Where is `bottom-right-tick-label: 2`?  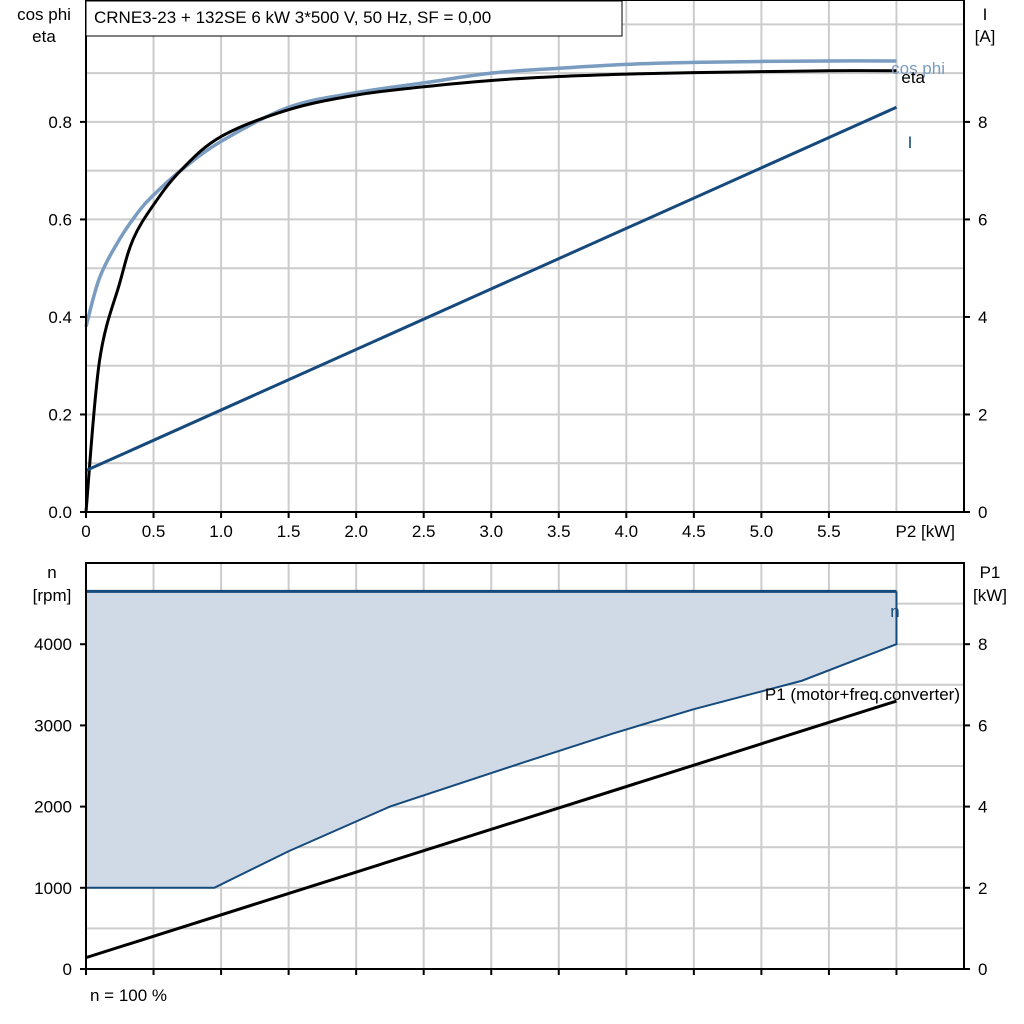
bottom-right-tick-label: 2 is located at coordinates (982, 888).